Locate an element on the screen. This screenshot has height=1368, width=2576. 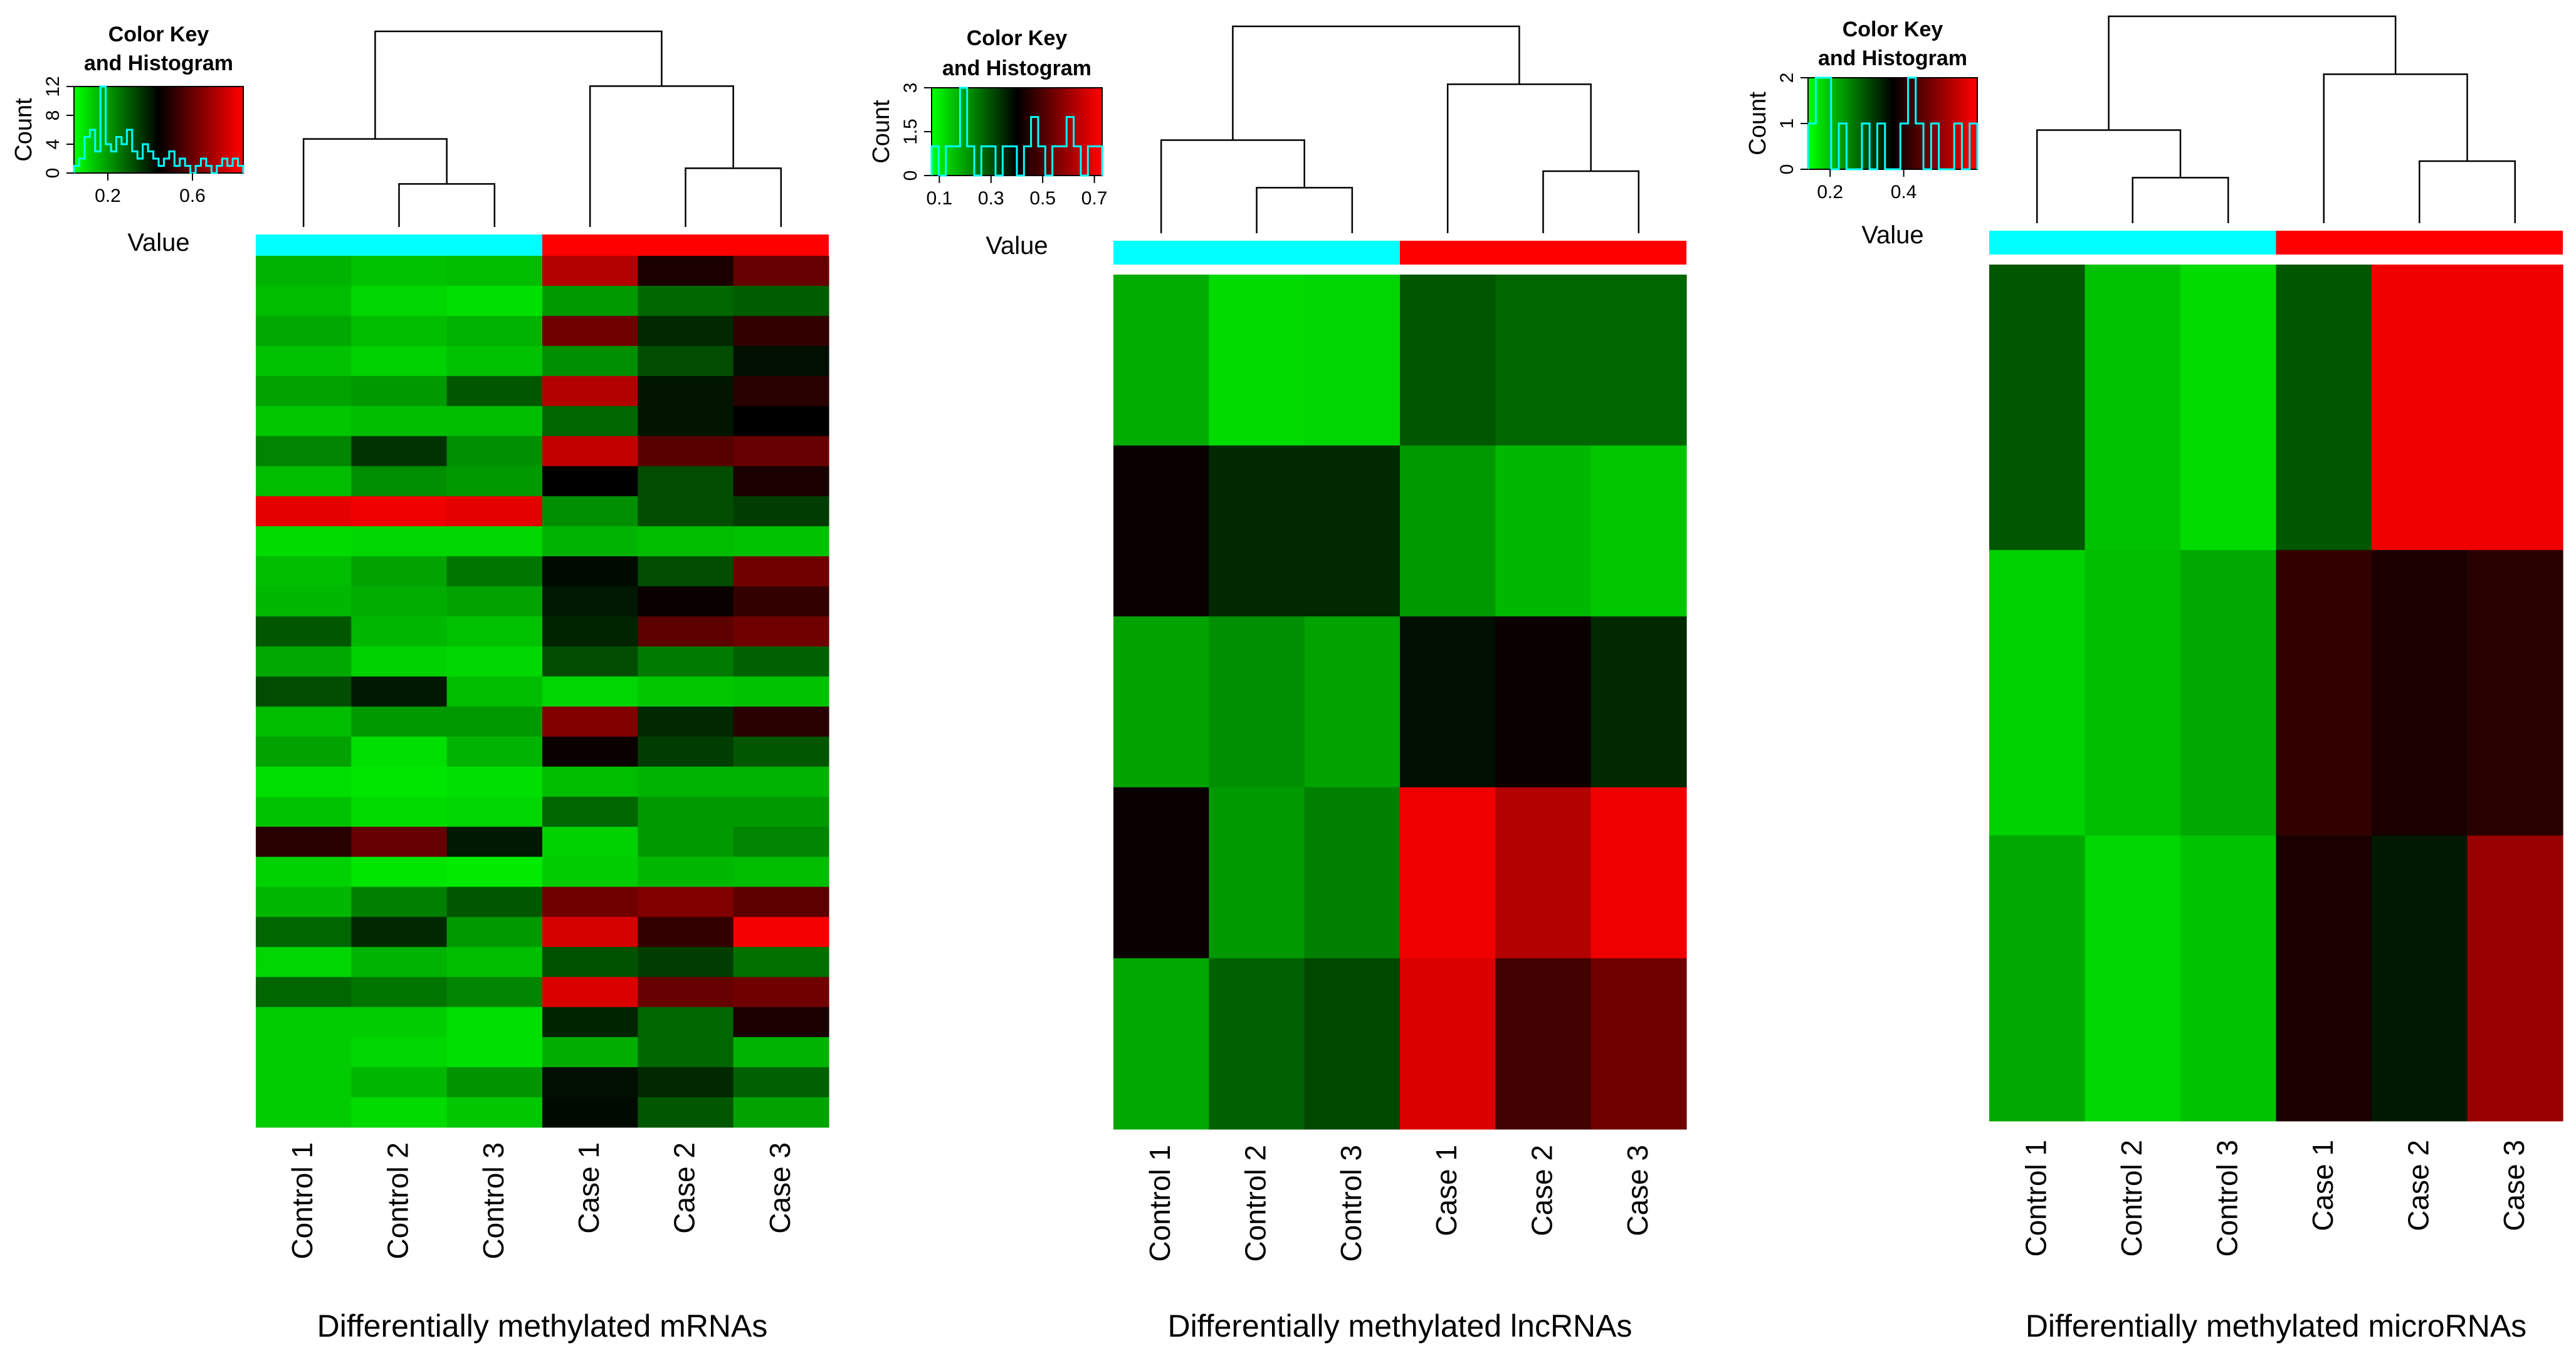
color-key-y-tick-label: 12 is located at coordinates (53, 87).